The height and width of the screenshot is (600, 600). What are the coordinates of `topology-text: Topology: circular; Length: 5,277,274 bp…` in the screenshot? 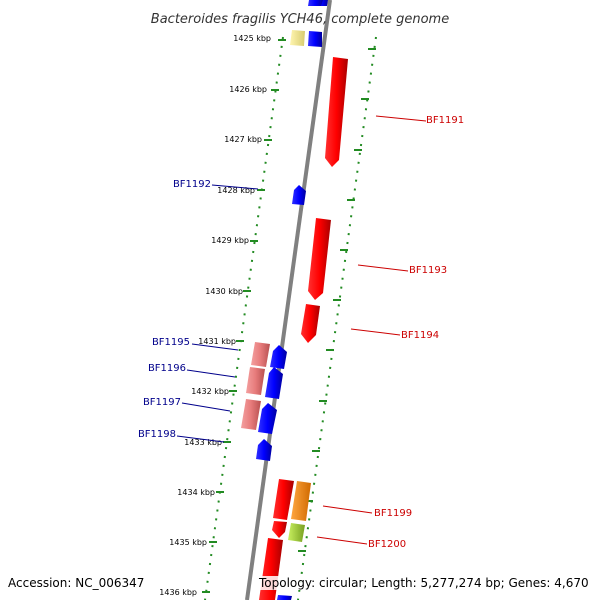 It's located at (424, 583).